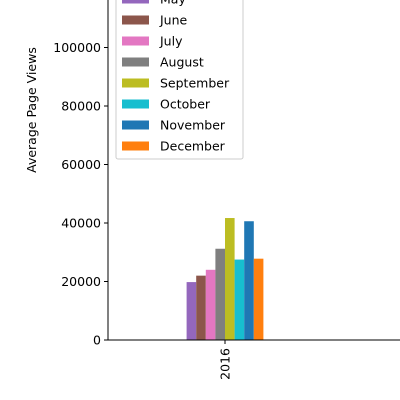 This screenshot has width=400, height=400. What do you see at coordinates (173, 3) in the screenshot?
I see `legend-label: May` at bounding box center [173, 3].